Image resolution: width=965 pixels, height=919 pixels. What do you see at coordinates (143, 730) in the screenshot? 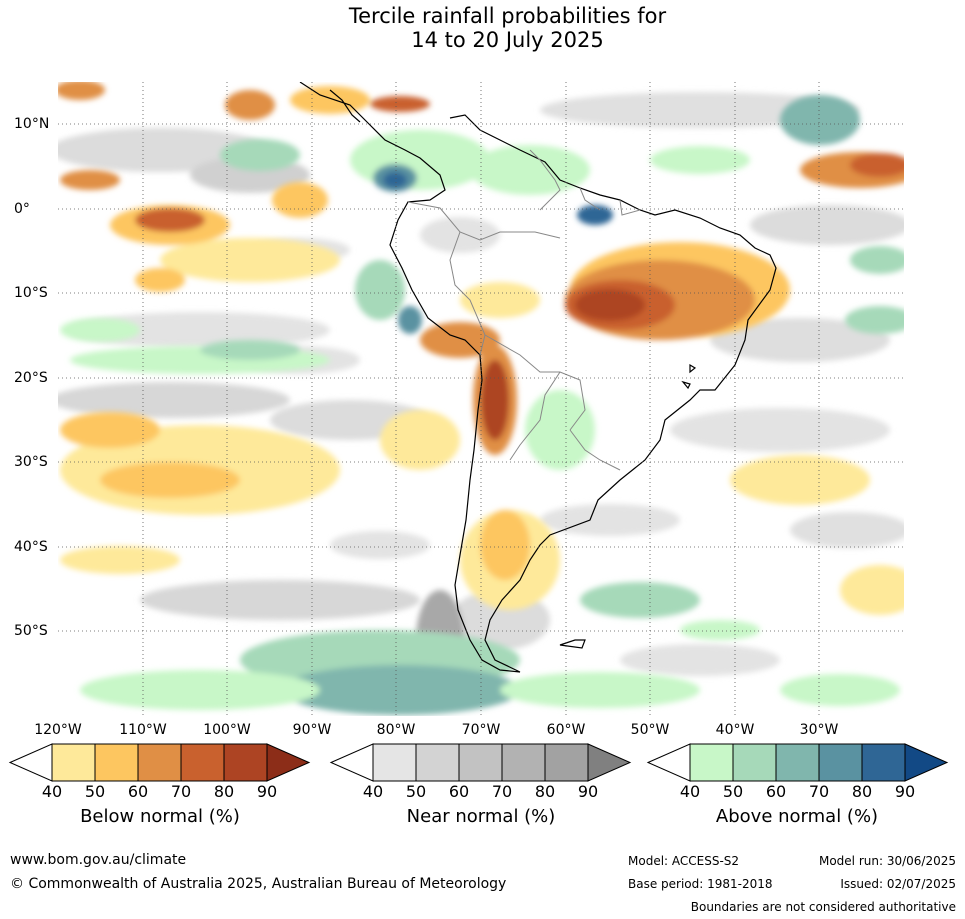
I see `lon-label: 110°W` at bounding box center [143, 730].